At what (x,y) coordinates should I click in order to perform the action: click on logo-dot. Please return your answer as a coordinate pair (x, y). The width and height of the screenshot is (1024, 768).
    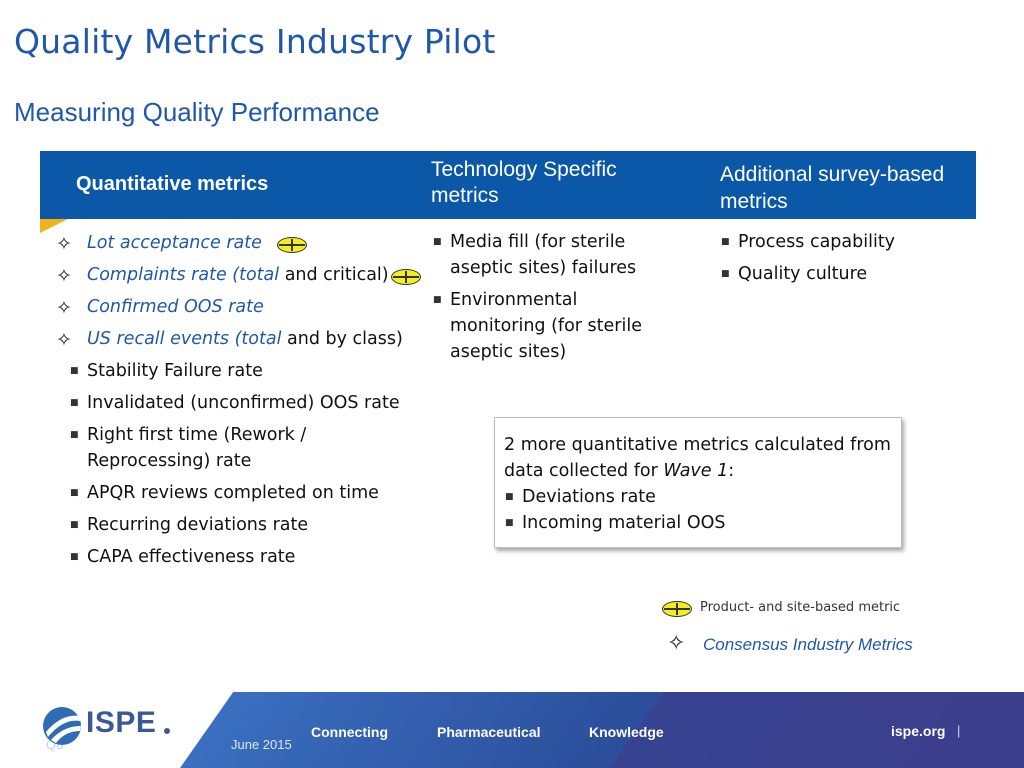
    Looking at the image, I should click on (167, 731).